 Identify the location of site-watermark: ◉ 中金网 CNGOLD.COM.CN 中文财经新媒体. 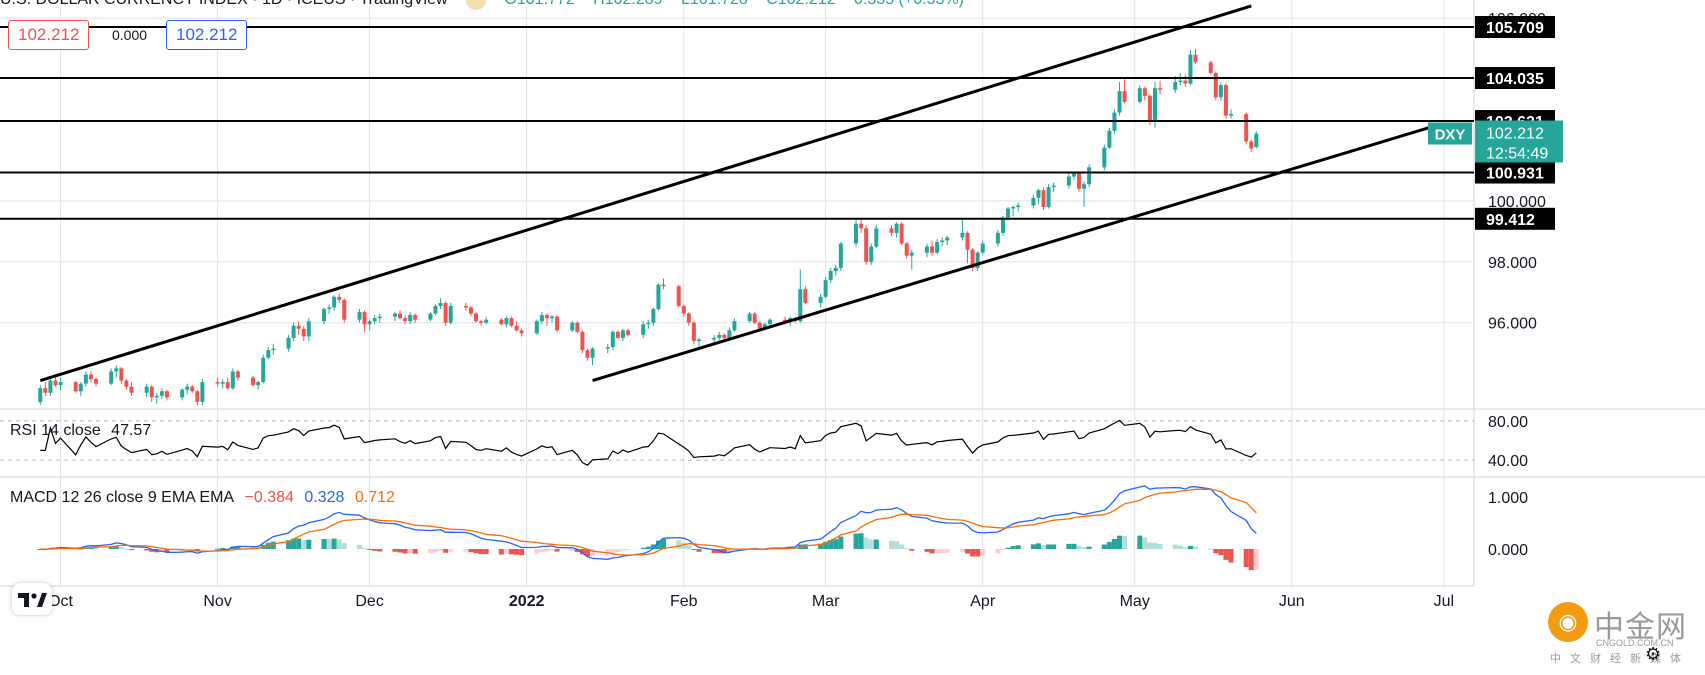
(1623, 633).